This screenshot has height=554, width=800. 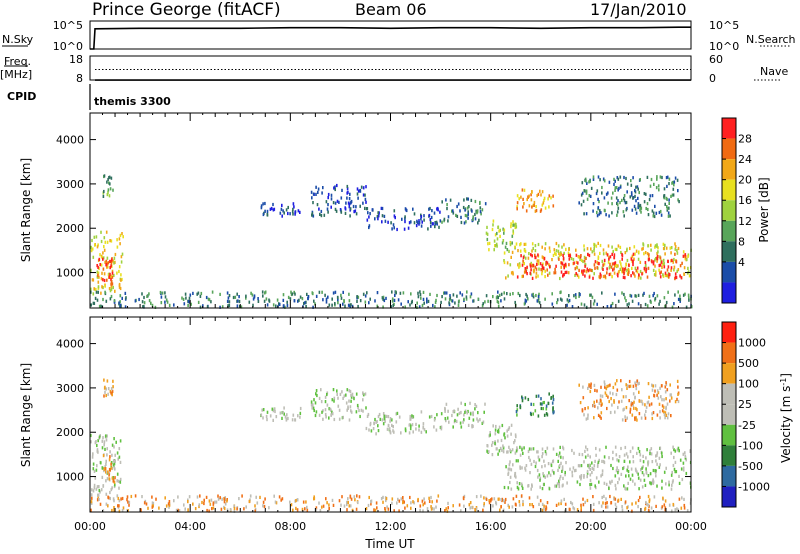 I want to click on beam-label: Beam 06, so click(x=391, y=9).